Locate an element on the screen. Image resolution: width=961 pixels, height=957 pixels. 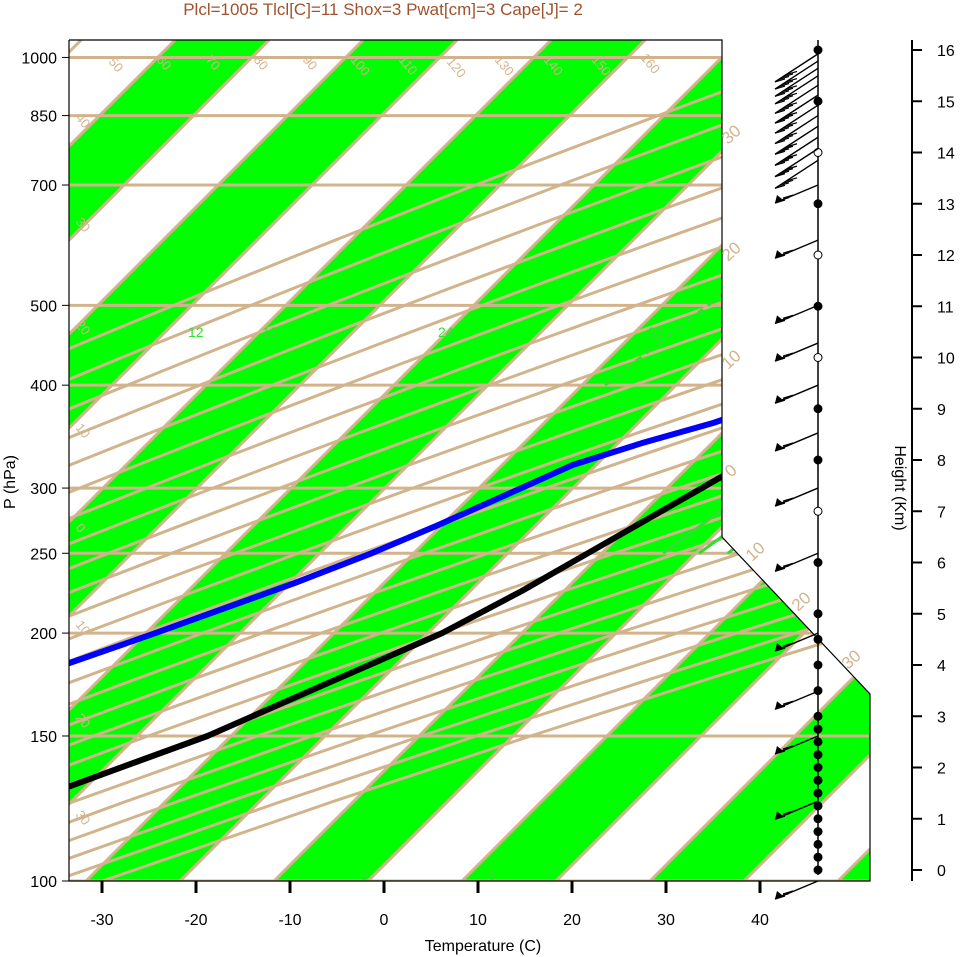
pressure-axis: 100 150 200 250 300 400 500 700 850 1000 is located at coordinates (45, 470).